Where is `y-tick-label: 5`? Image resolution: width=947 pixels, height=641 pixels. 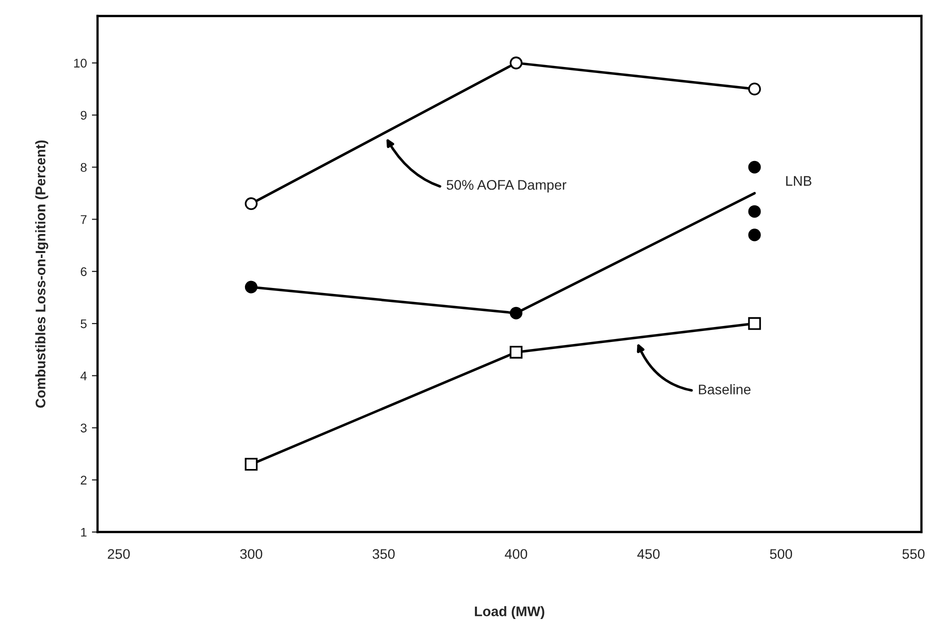
y-tick-label: 5 is located at coordinates (83, 323).